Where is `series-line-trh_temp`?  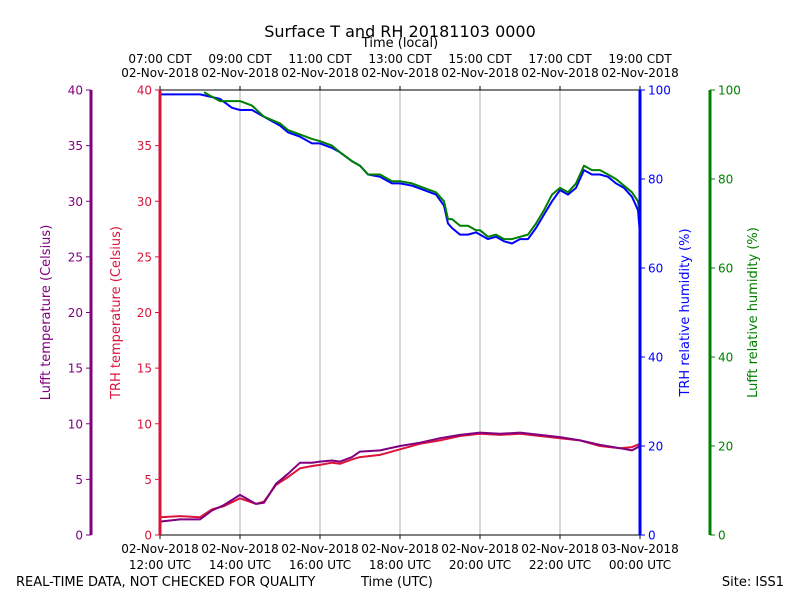
series-line-trh_temp is located at coordinates (400, 475).